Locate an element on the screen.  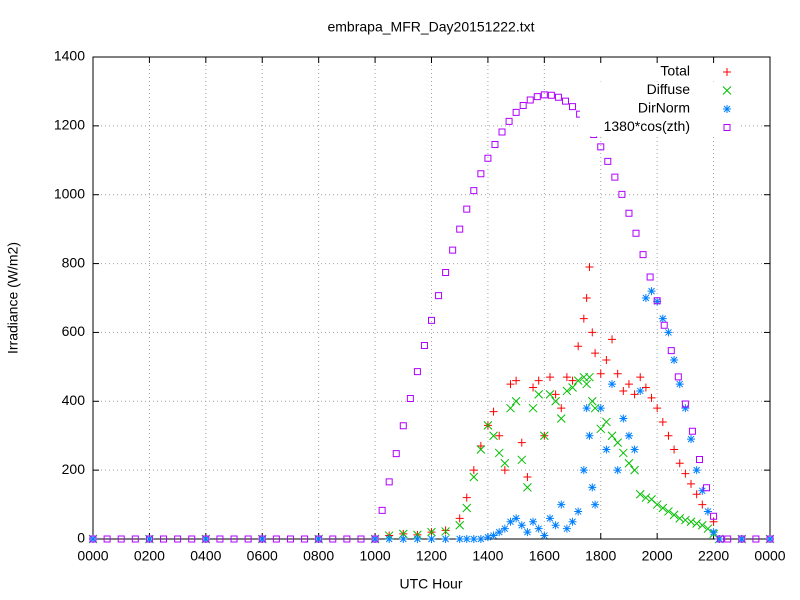
x-tick-label: 0200 is located at coordinates (149, 556).